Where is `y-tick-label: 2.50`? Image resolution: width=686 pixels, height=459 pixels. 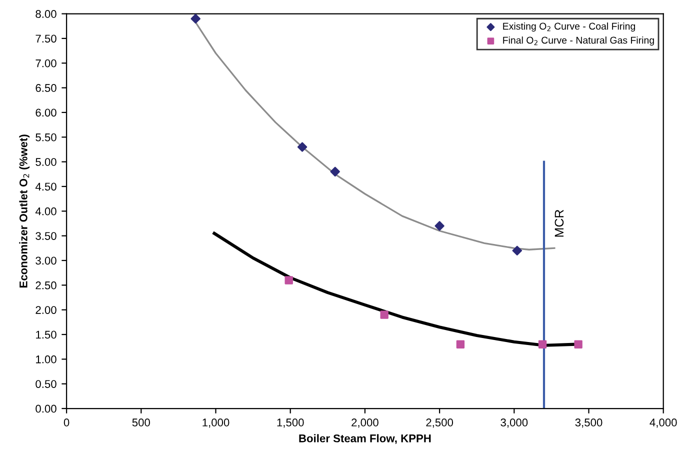 y-tick-label: 2.50 is located at coordinates (46, 285).